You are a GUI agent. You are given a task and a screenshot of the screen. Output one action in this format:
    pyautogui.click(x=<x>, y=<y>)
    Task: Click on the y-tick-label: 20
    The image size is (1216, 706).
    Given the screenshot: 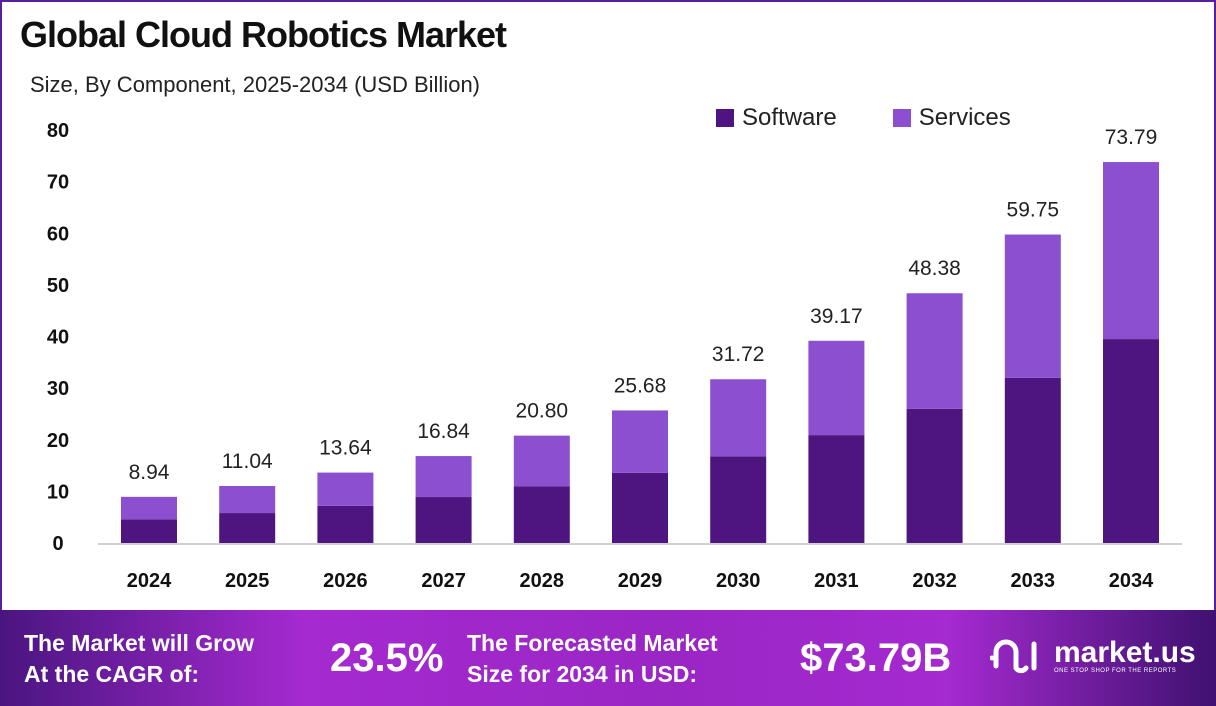 What is the action you would take?
    pyautogui.click(x=58, y=441)
    